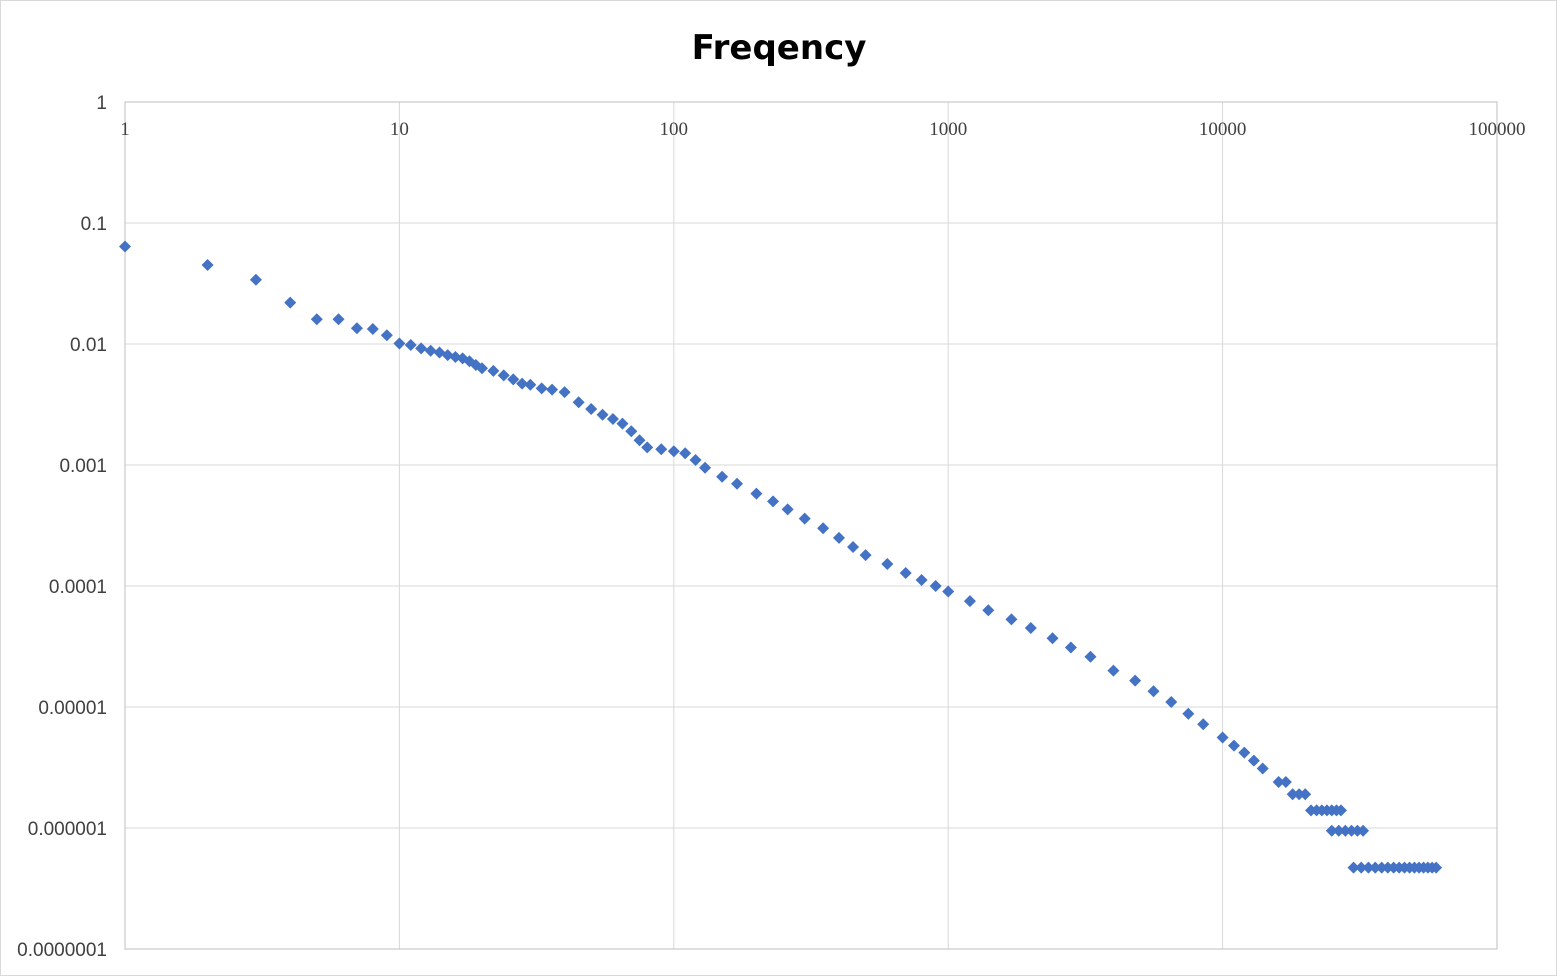 The height and width of the screenshot is (977, 1557). What do you see at coordinates (822, 129) in the screenshot?
I see `x-tick-labels: 1 10 100 1000 10000 100000` at bounding box center [822, 129].